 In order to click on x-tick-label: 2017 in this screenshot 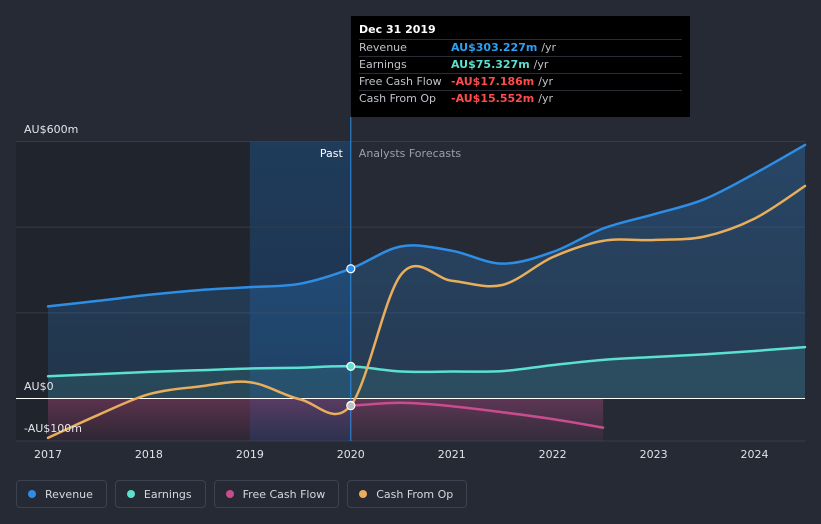, I will do `click(48, 454)`.